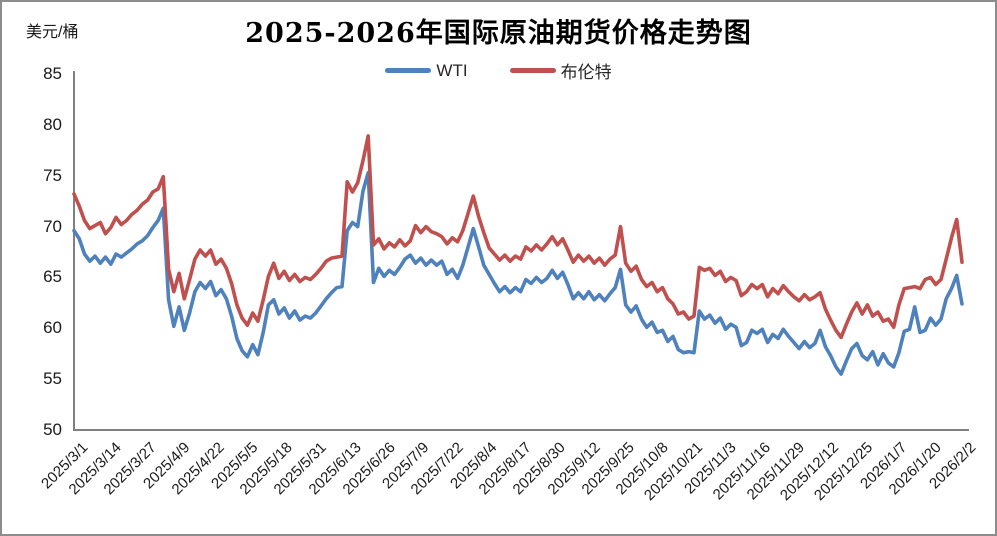 The image size is (997, 536). Describe the element at coordinates (532, 70) in the screenshot. I see `brent-line-swatch-icon` at that location.